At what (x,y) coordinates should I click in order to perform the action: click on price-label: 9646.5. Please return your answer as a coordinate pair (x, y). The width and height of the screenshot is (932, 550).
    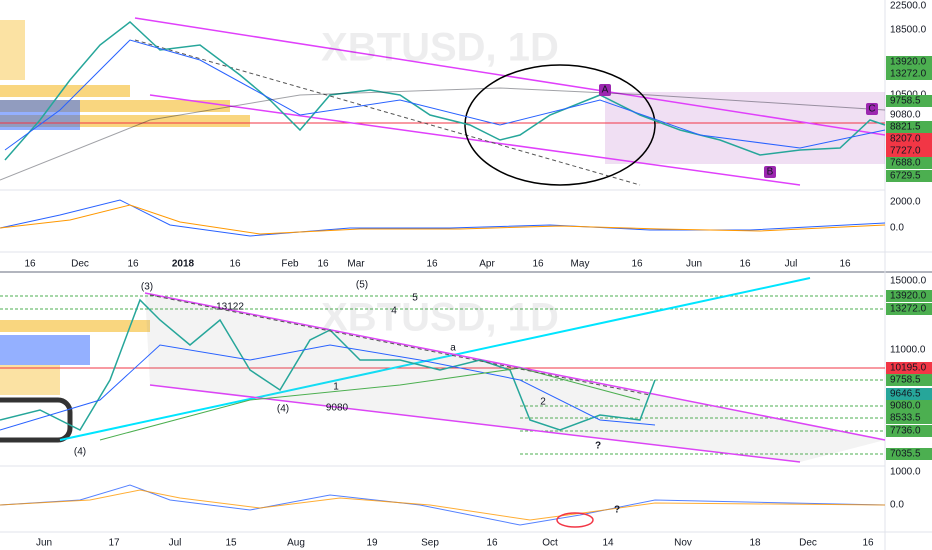
    Looking at the image, I should click on (905, 394).